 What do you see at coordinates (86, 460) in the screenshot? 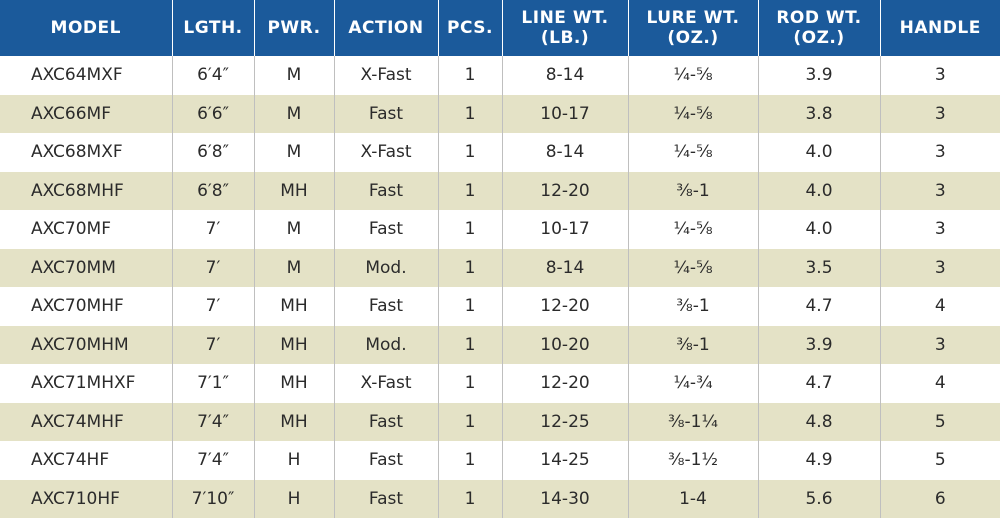
I see `cell-model: AXC74HF` at bounding box center [86, 460].